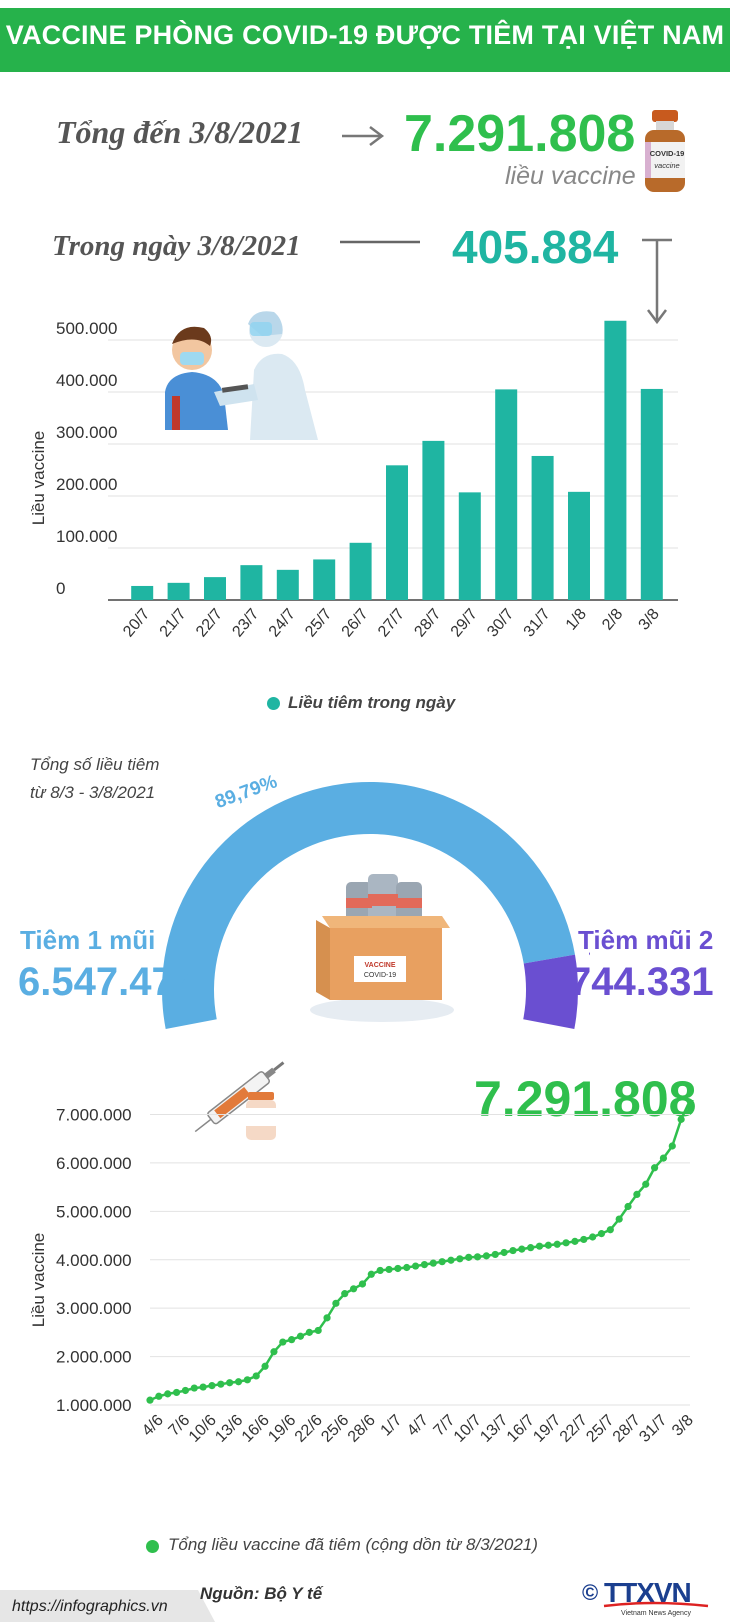 The width and height of the screenshot is (730, 1622). I want to click on bar-x-tick-label: 1/8, so click(576, 620).